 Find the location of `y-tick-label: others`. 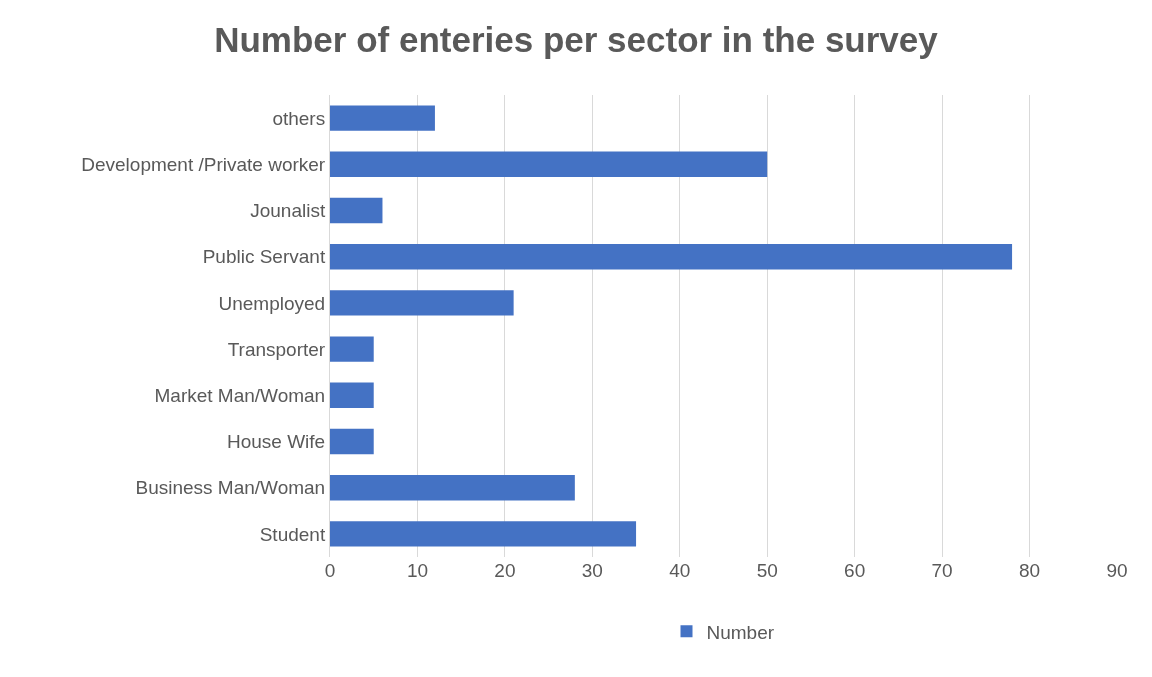

y-tick-label: others is located at coordinates (299, 118).